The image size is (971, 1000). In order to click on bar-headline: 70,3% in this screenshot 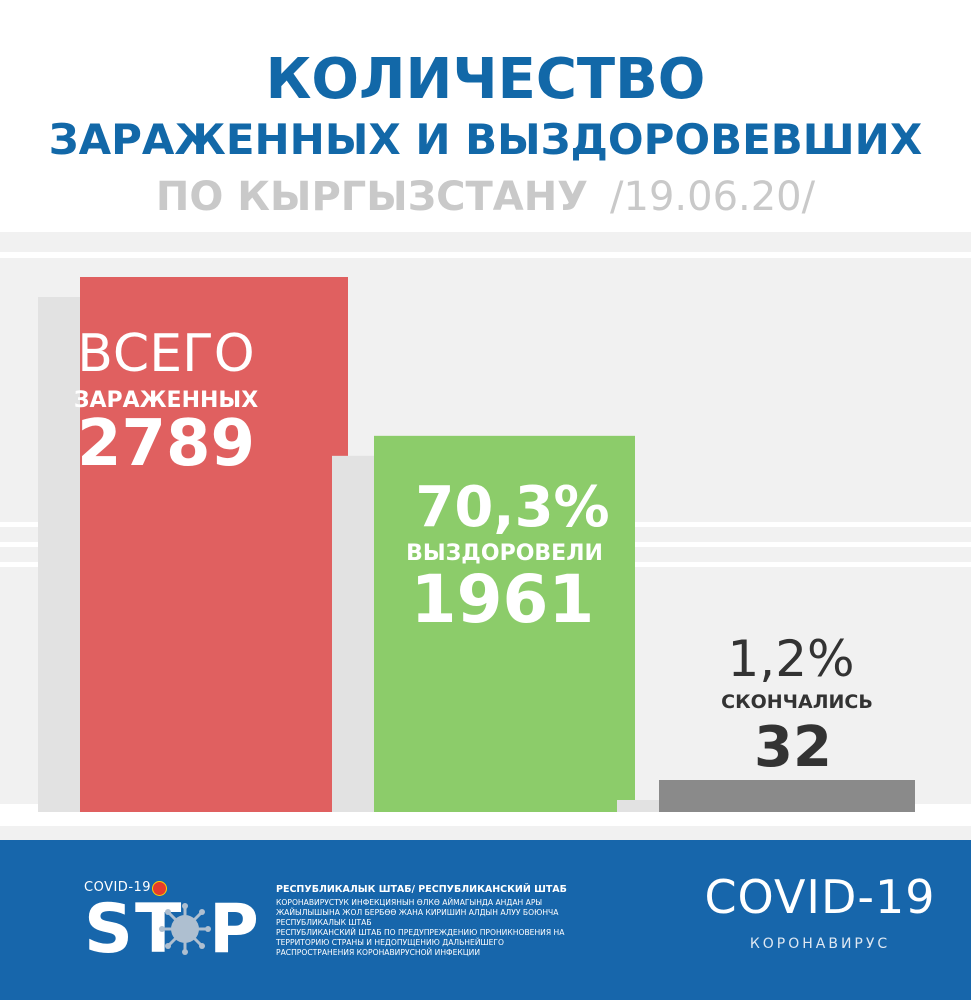, I will do `click(512, 507)`.